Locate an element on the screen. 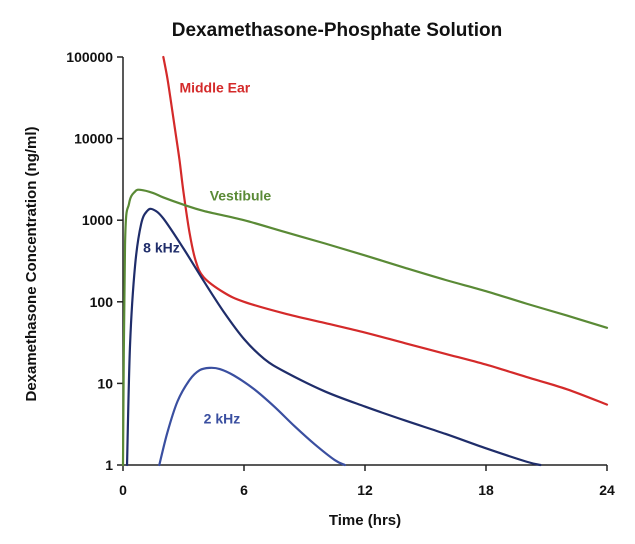 This screenshot has height=544, width=635. x-tick-label: 18 is located at coordinates (486, 490).